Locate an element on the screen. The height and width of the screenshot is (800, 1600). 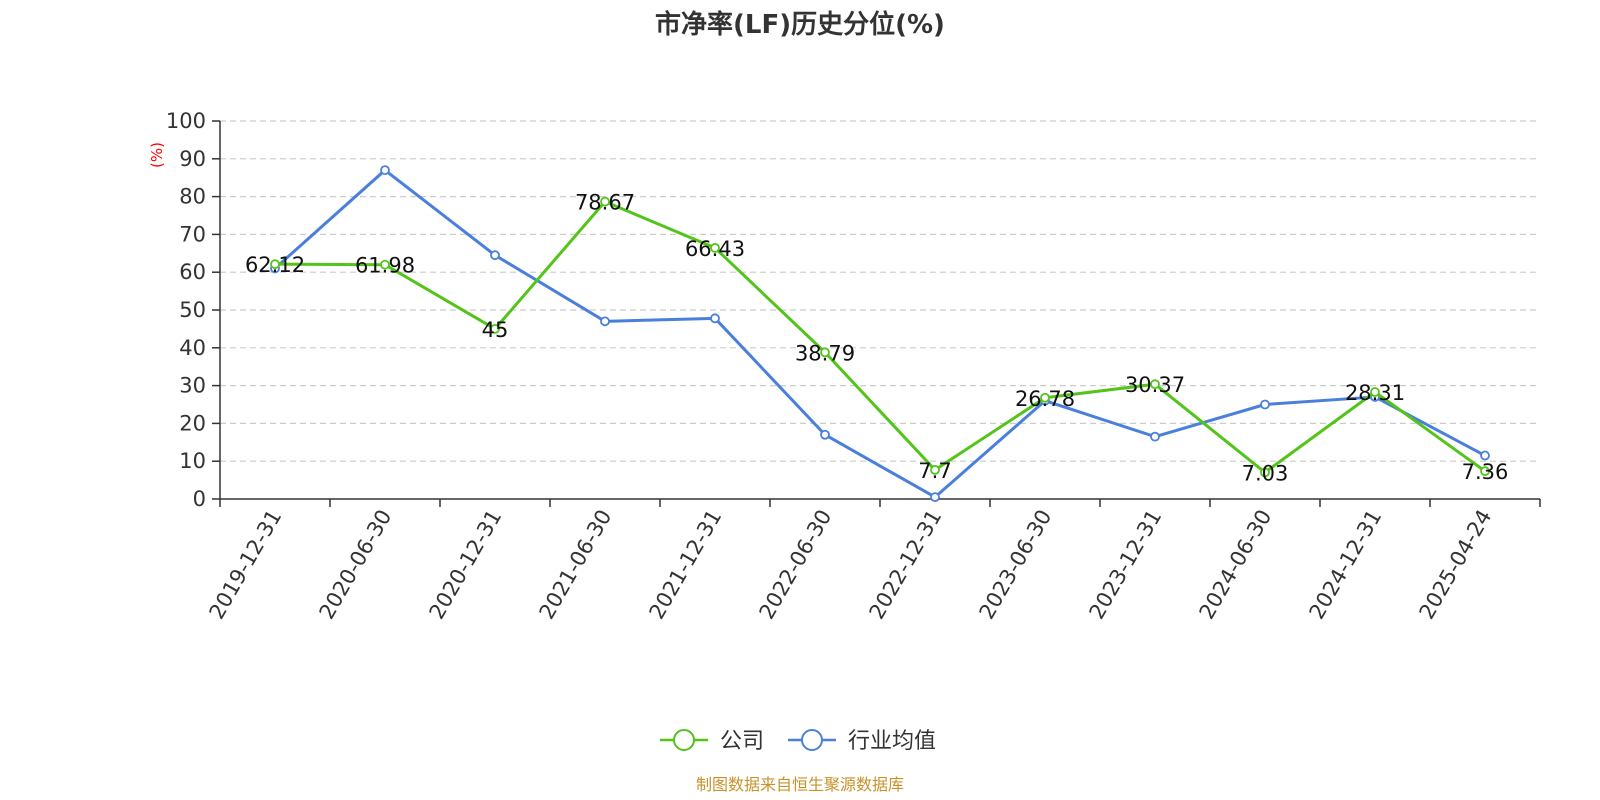
data-label: 61.98 is located at coordinates (385, 266).